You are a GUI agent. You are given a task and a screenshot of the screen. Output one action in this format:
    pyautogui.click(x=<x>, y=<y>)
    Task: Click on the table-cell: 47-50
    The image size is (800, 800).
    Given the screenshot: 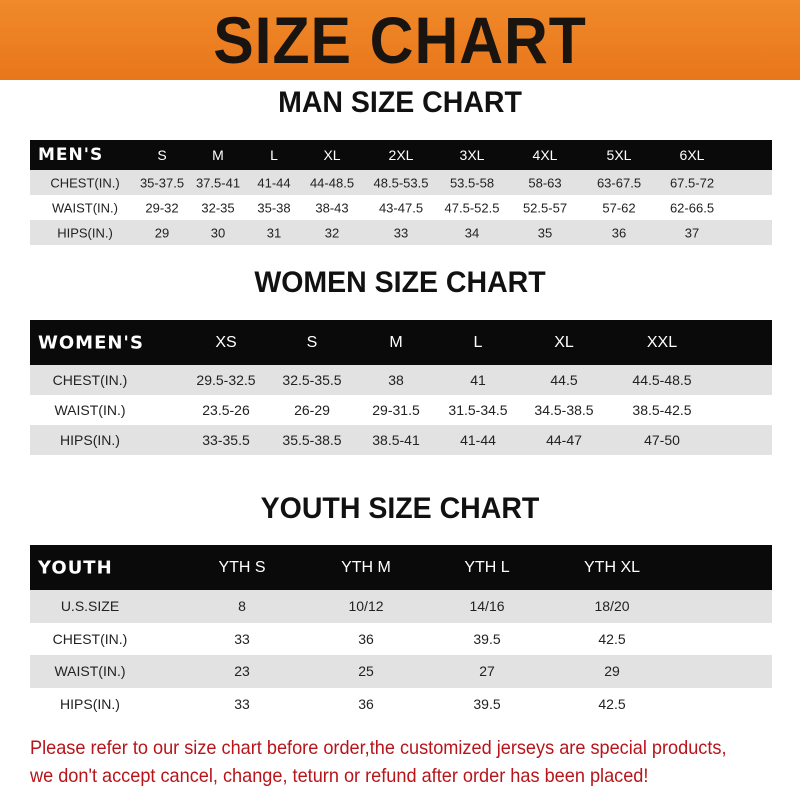 What is the action you would take?
    pyautogui.click(x=662, y=440)
    